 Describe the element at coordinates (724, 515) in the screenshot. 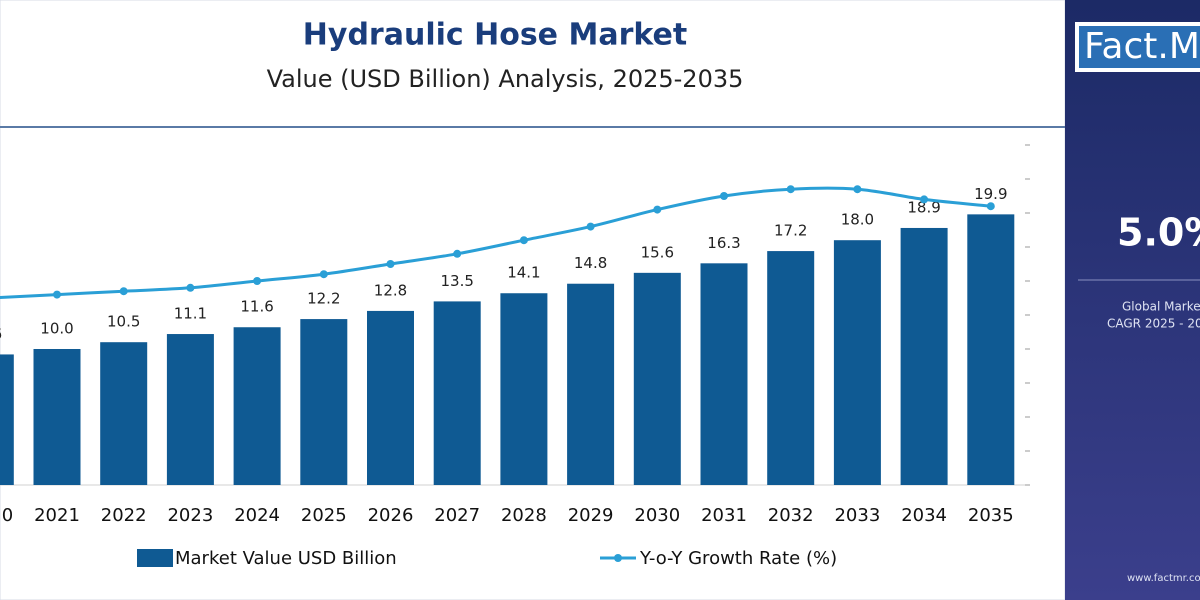

I see `x-tick-label: 2031` at that location.